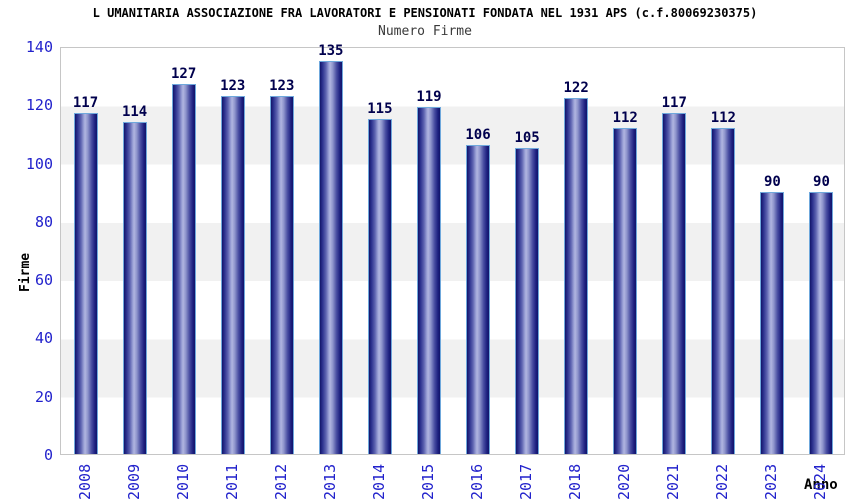  What do you see at coordinates (39, 163) in the screenshot?
I see `y-tick-100: 100` at bounding box center [39, 163].